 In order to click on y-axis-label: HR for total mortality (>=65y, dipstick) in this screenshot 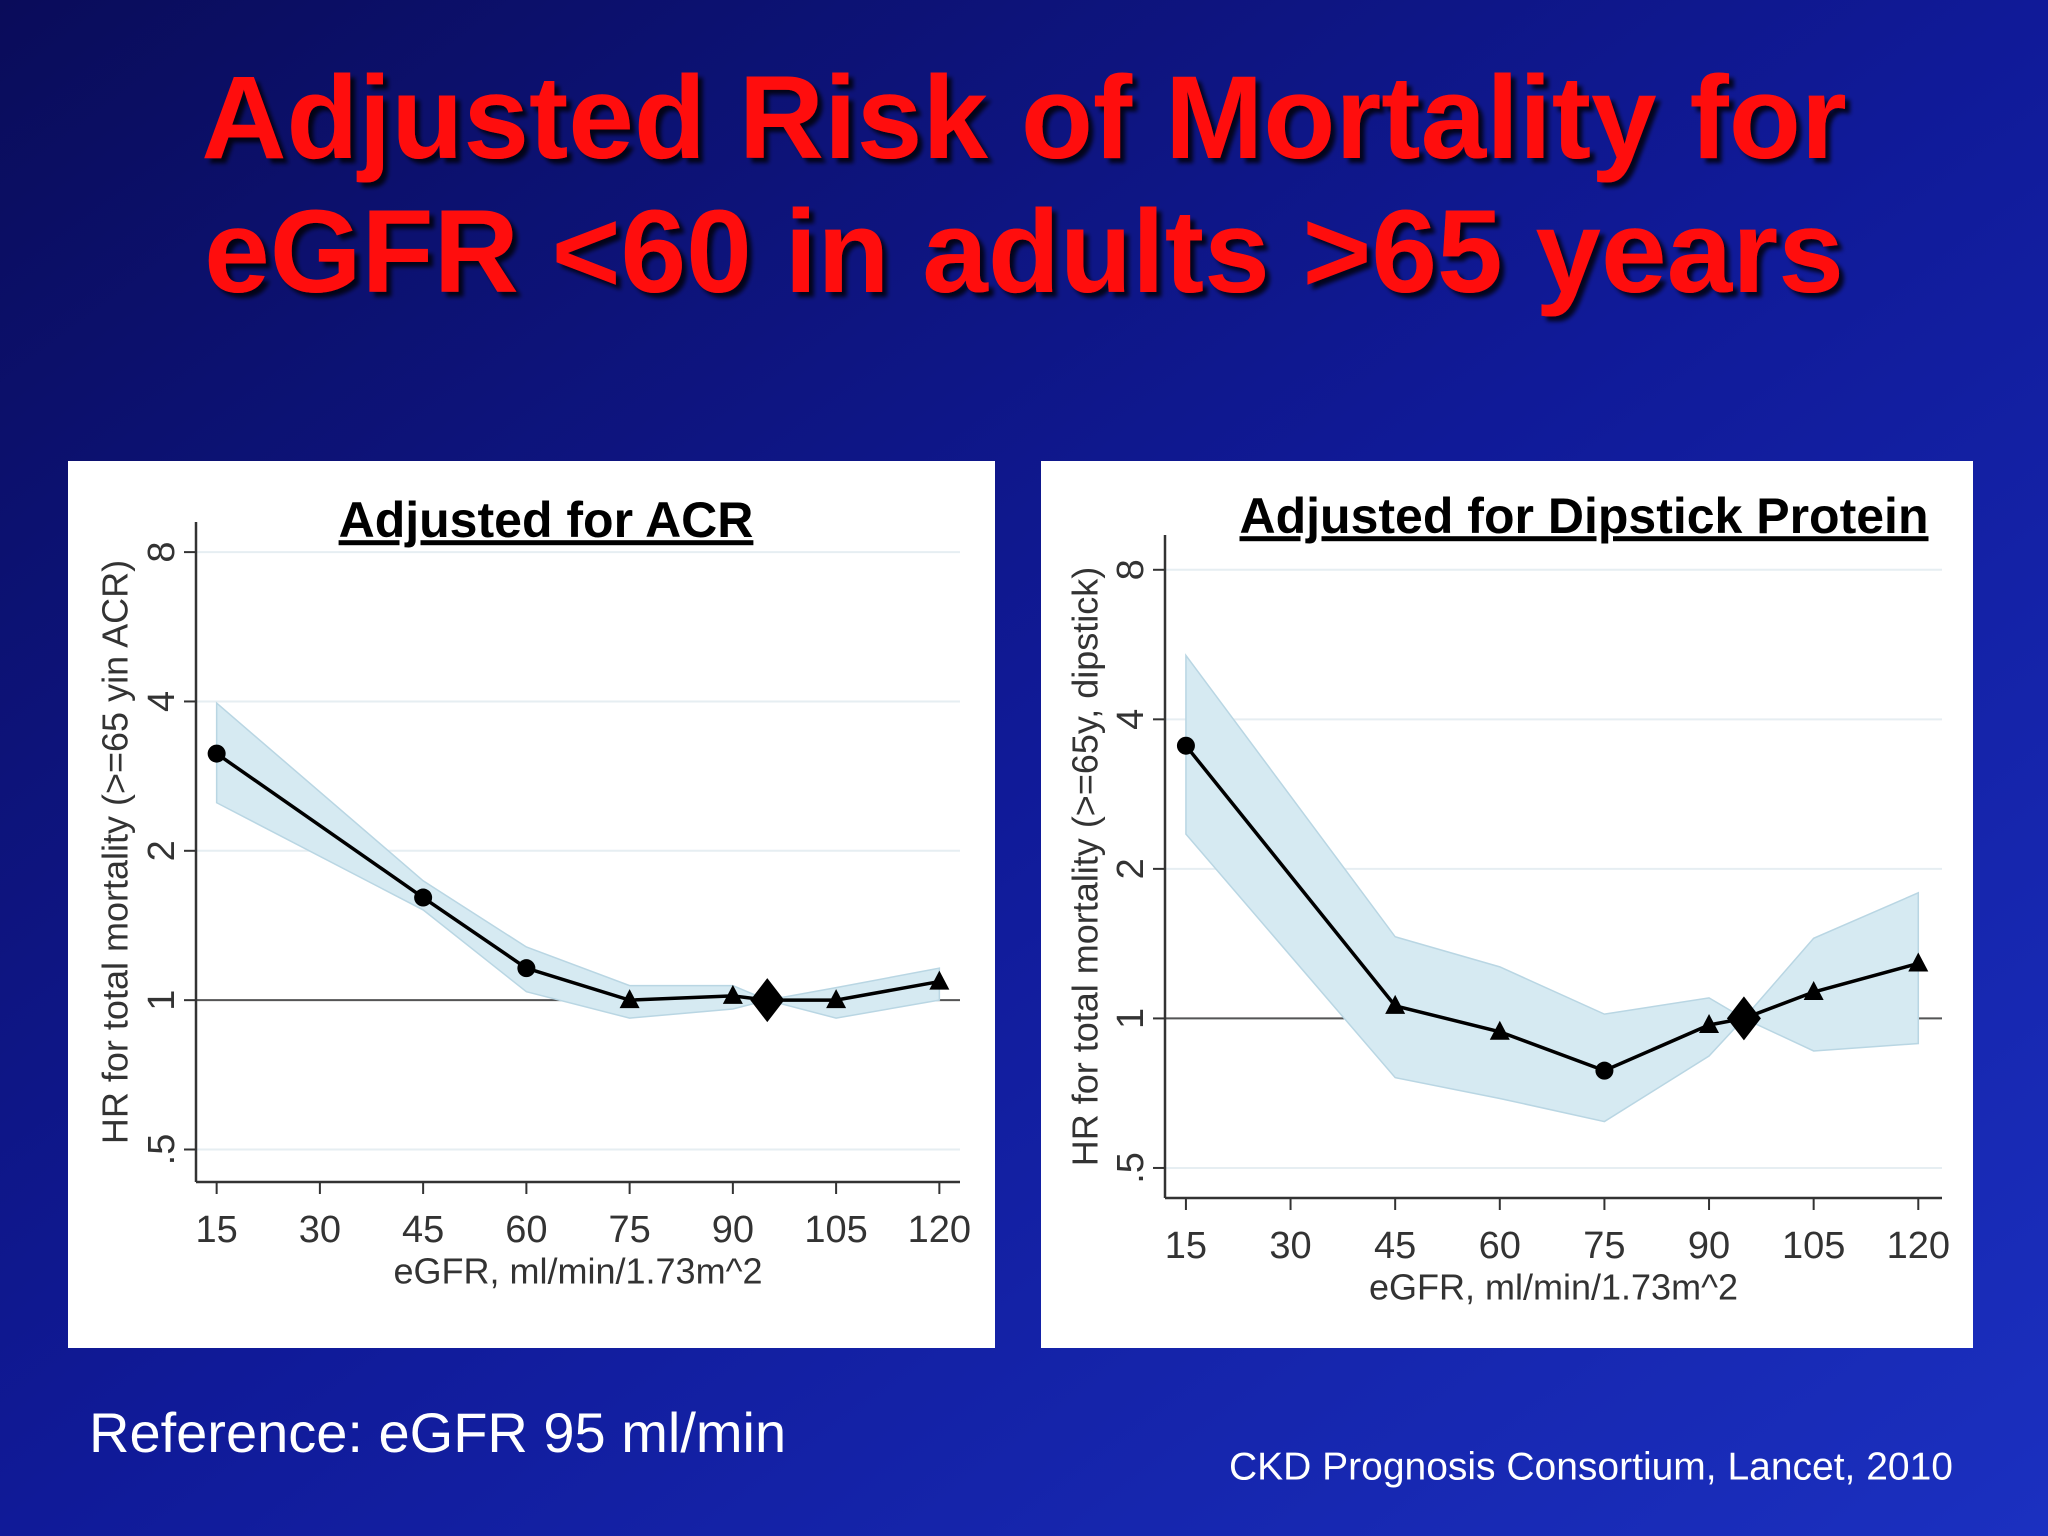, I will do `click(1085, 867)`.